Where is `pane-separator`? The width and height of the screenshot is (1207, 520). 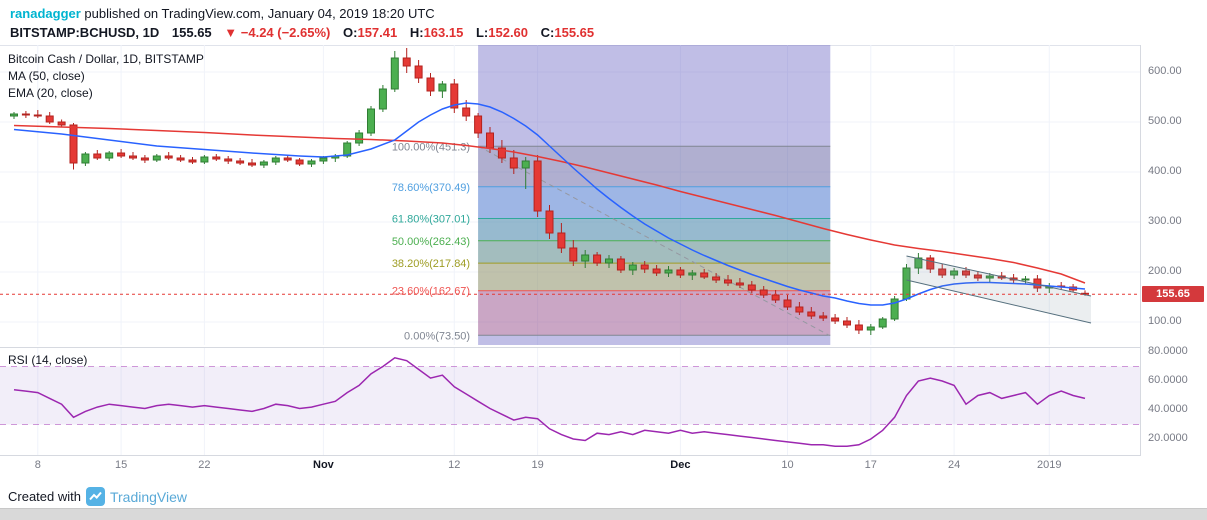
pane-separator is located at coordinates (603, 347).